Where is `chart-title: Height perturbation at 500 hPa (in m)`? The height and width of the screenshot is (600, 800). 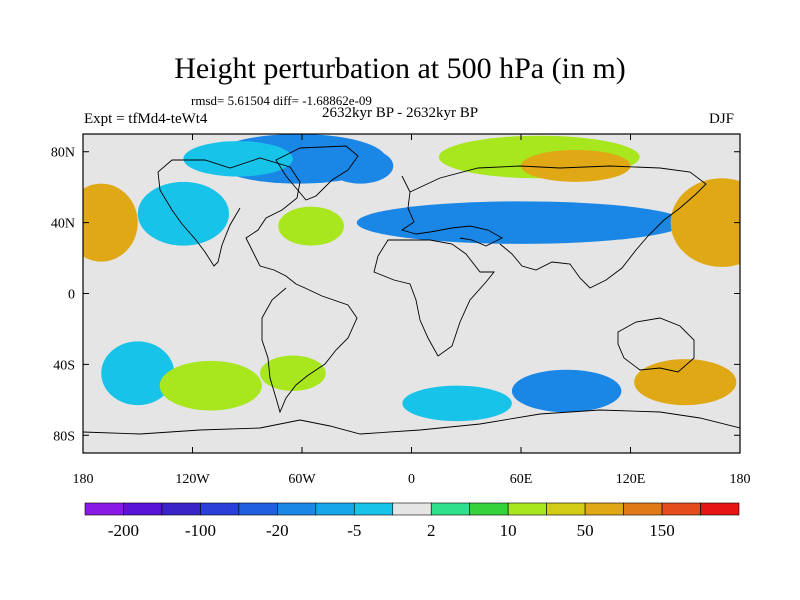
chart-title: Height perturbation at 500 hPa (in m) is located at coordinates (400, 68).